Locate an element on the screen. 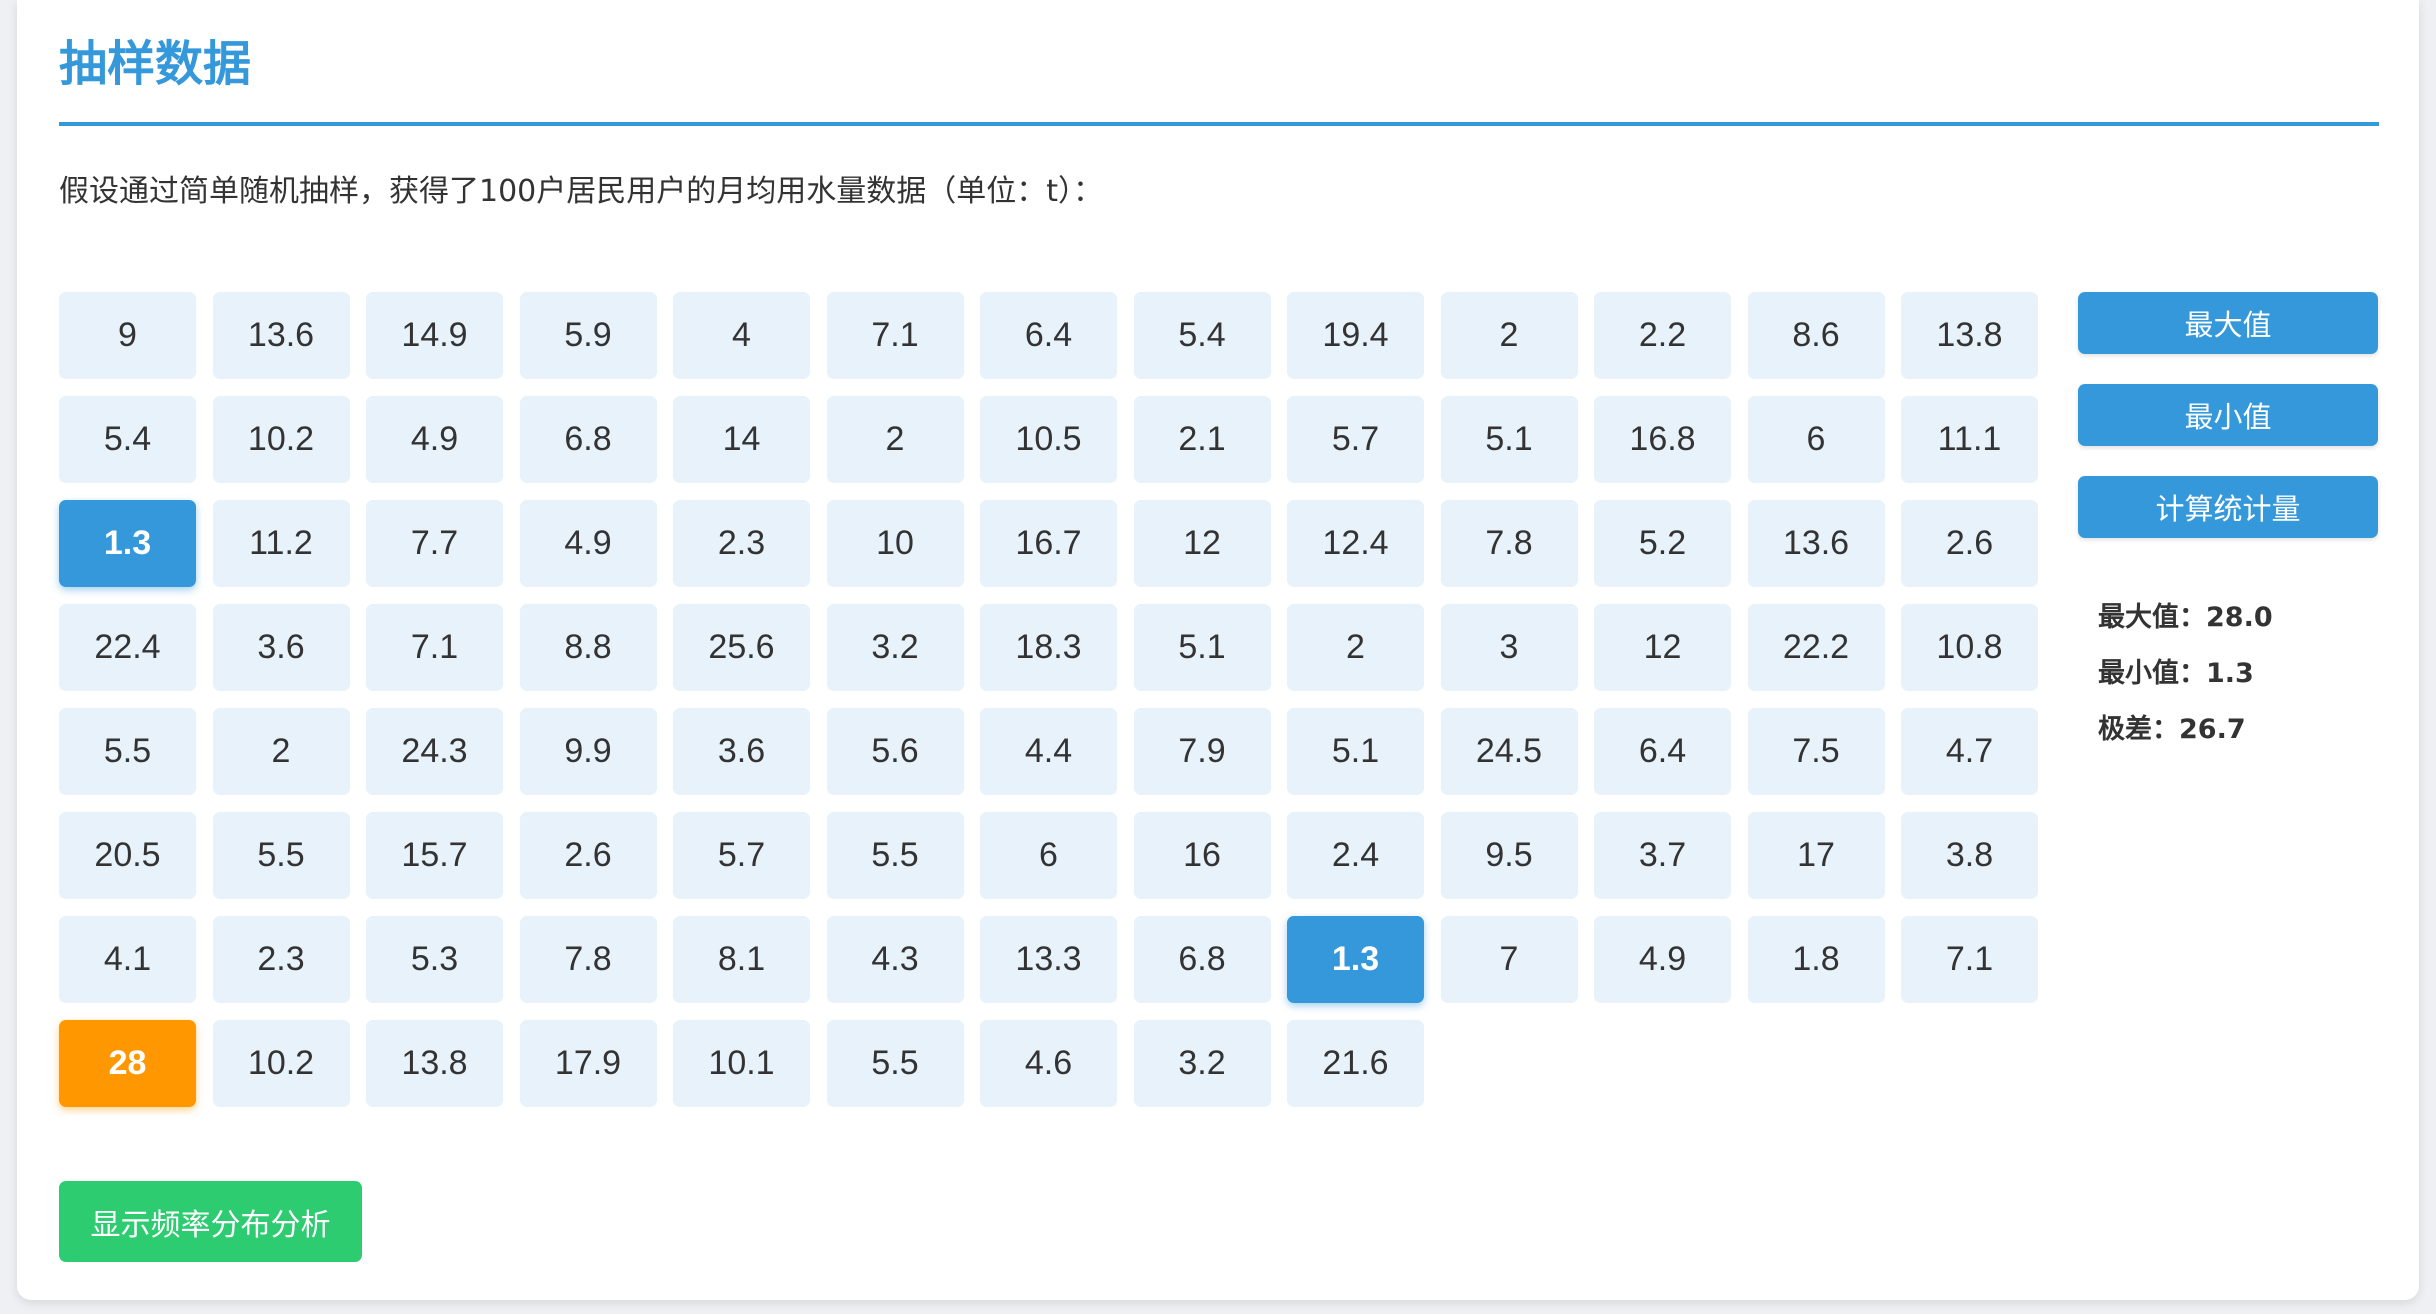  data-cell: 8.1 is located at coordinates (741, 959).